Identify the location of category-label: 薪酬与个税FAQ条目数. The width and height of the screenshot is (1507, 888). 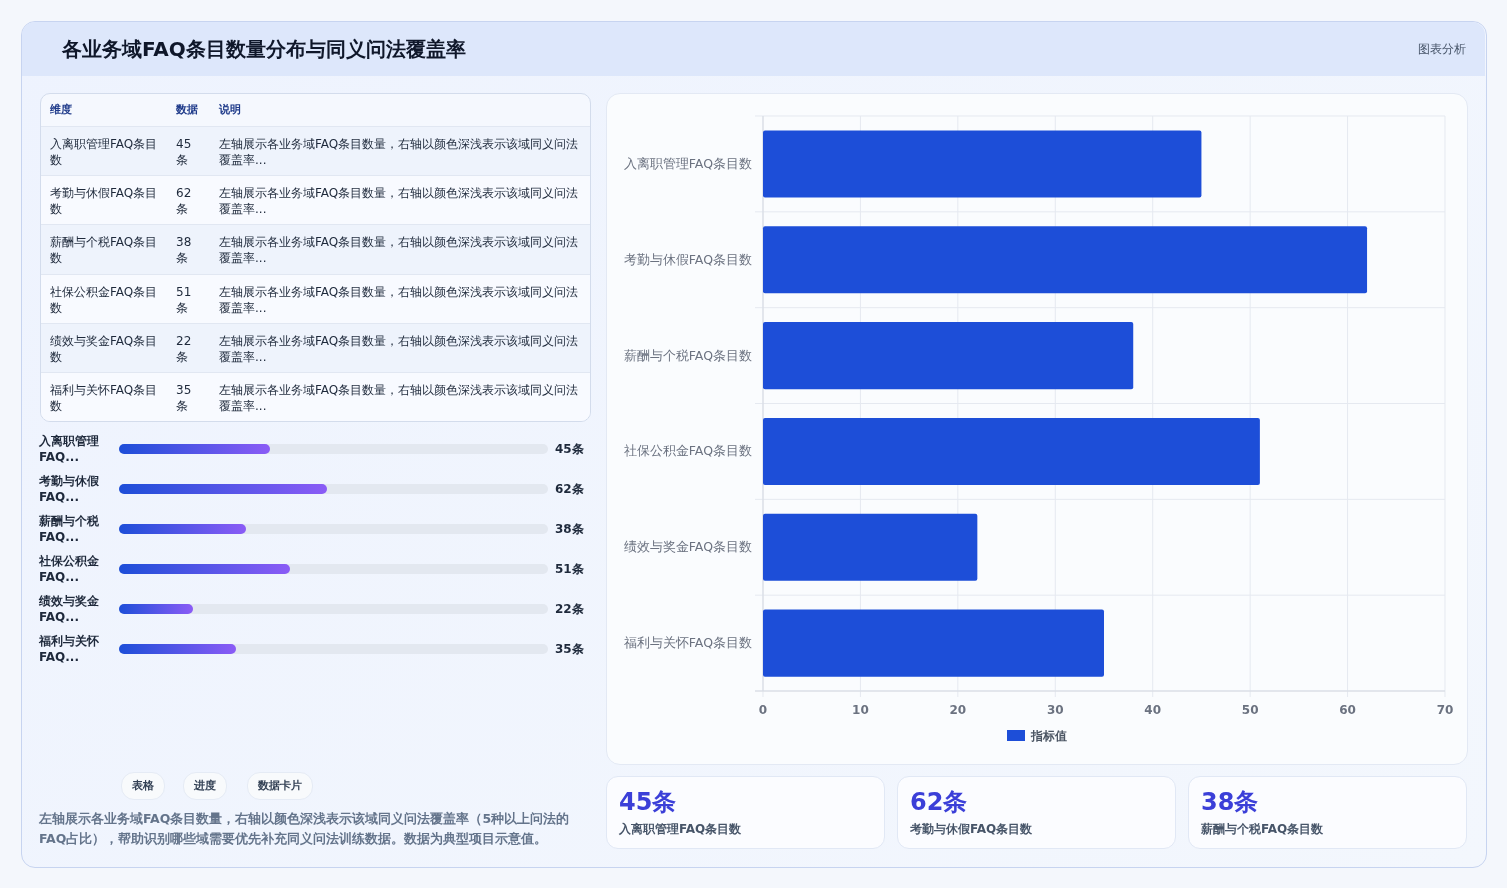
(1262, 829).